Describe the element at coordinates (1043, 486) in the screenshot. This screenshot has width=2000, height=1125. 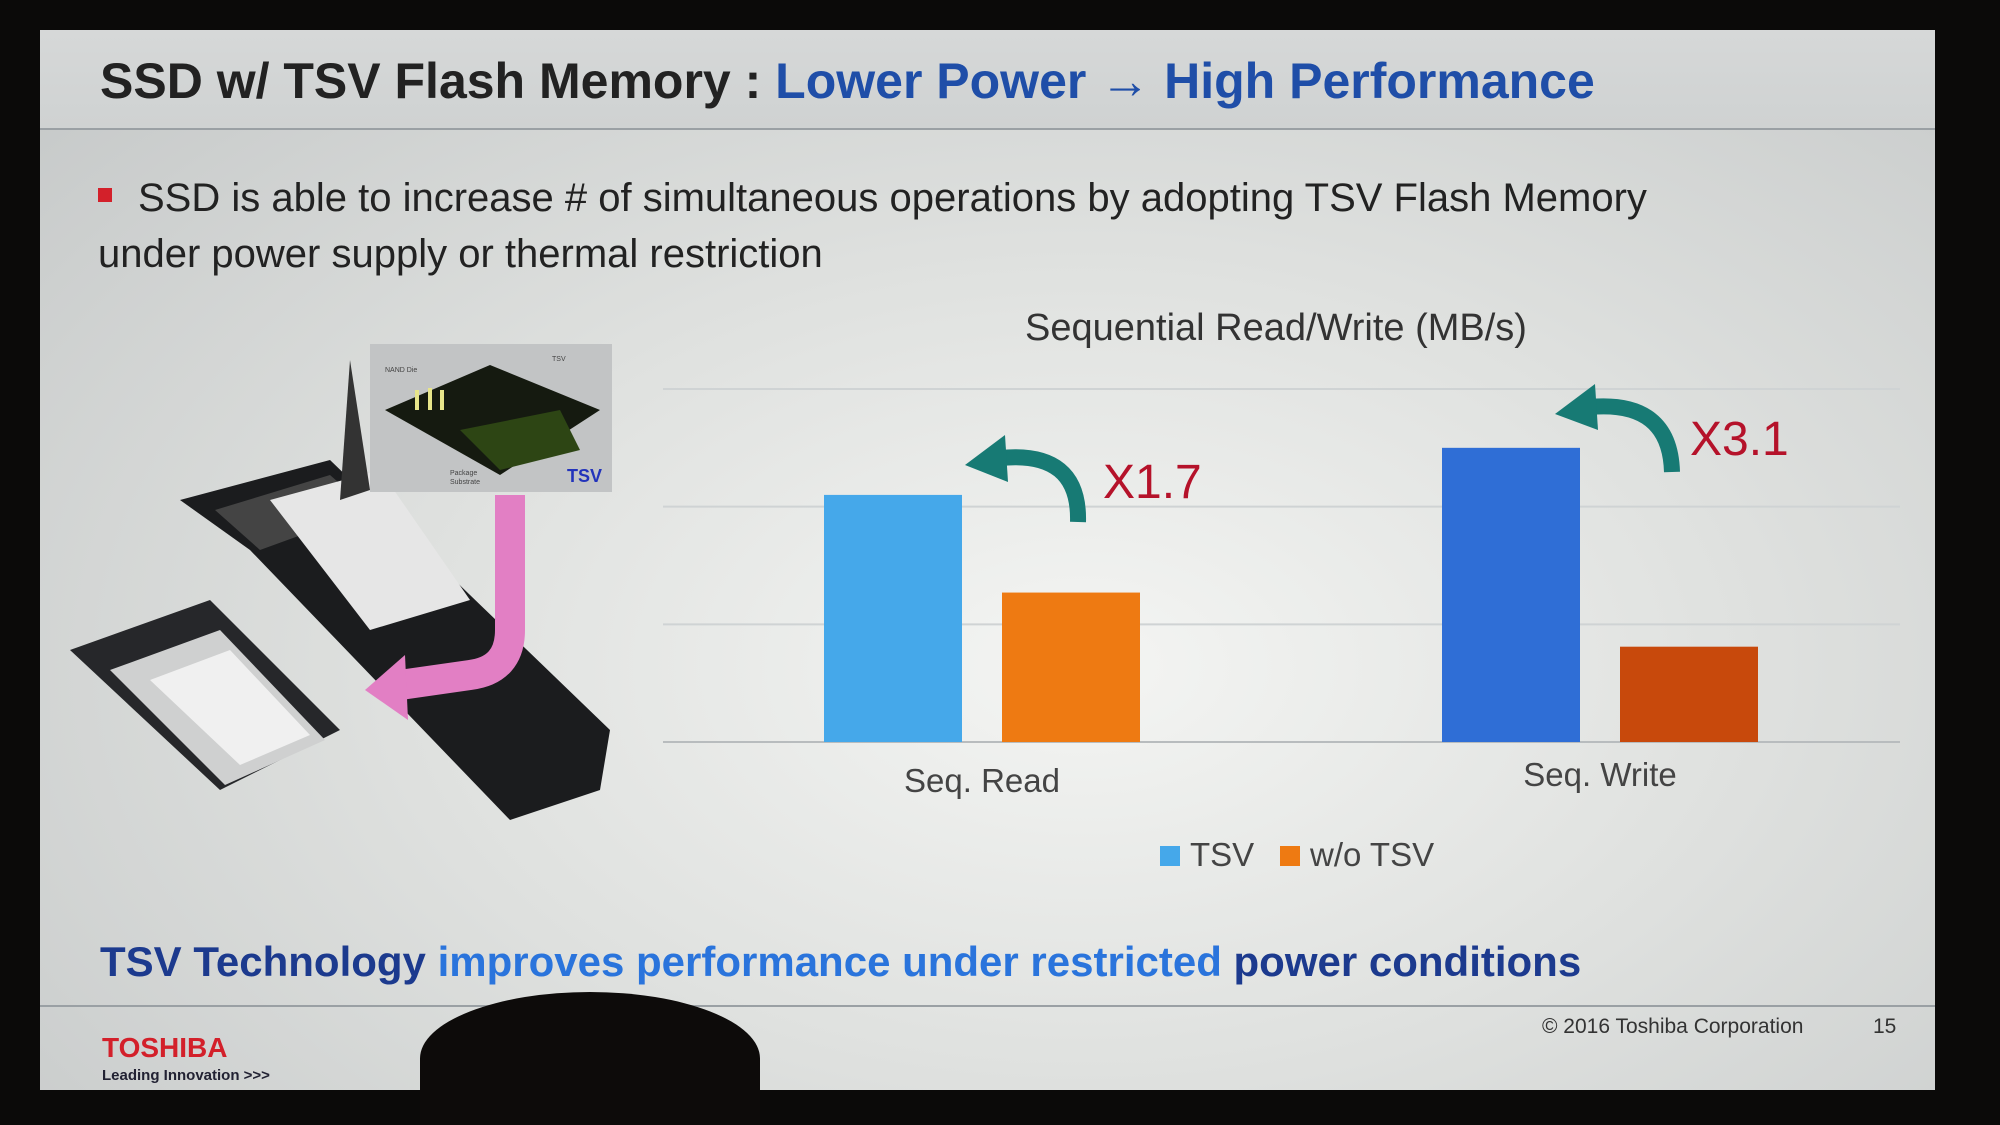
I see `curved-arrow-read` at that location.